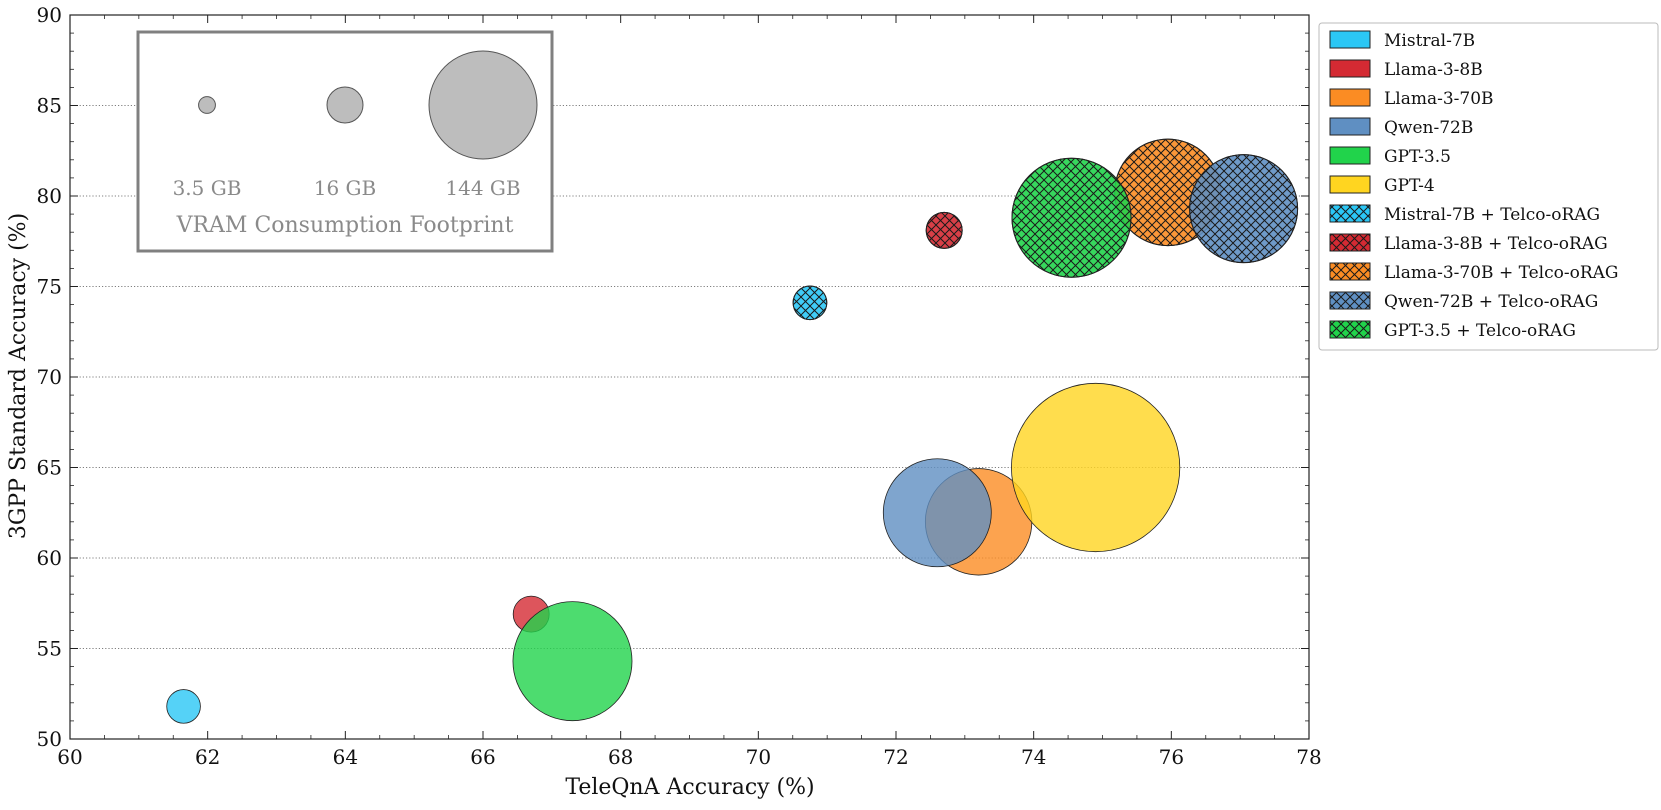 This screenshot has height=810, width=1661. I want to click on x-tick-label: 66, so click(482, 757).